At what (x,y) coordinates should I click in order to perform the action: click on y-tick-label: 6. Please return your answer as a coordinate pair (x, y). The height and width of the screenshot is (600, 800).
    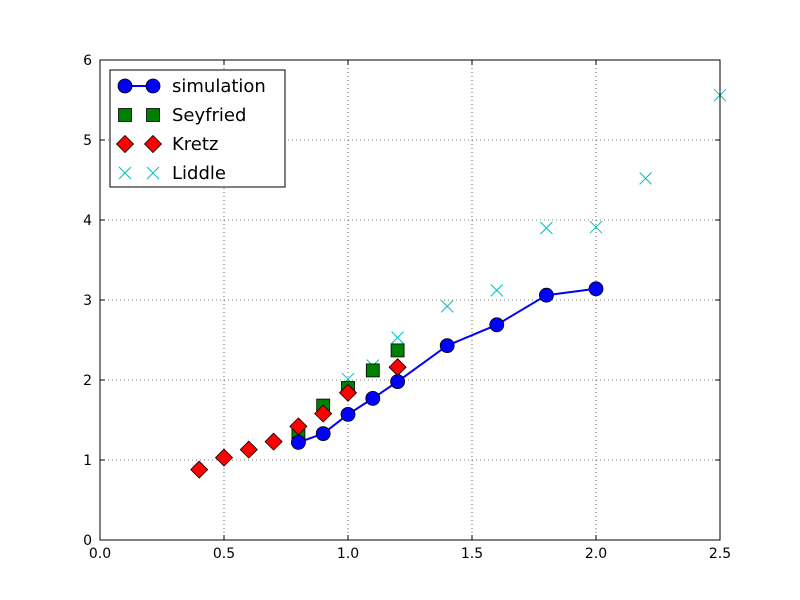
    Looking at the image, I should click on (87, 61).